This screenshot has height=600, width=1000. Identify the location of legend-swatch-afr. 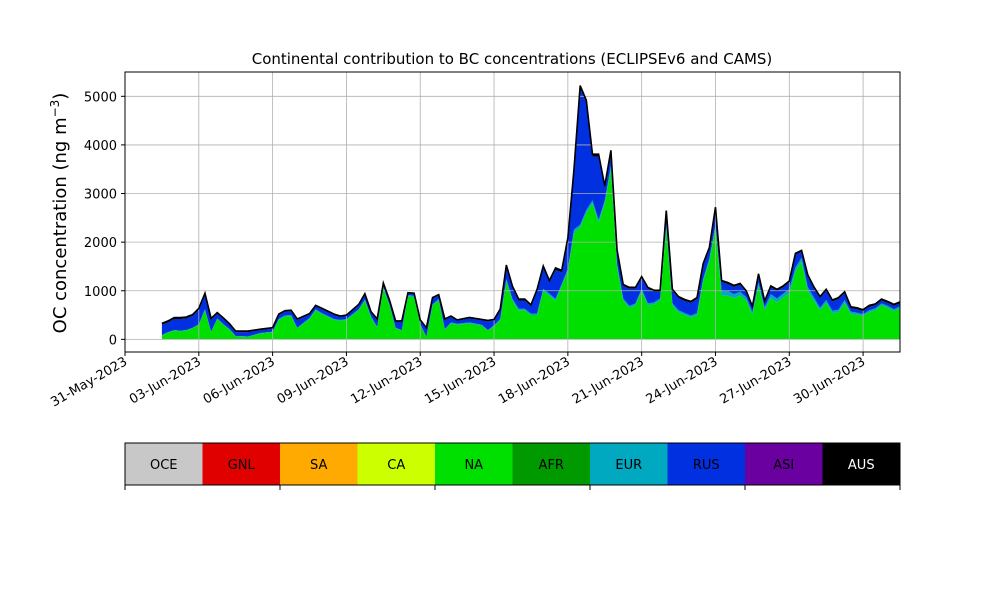
(551, 464).